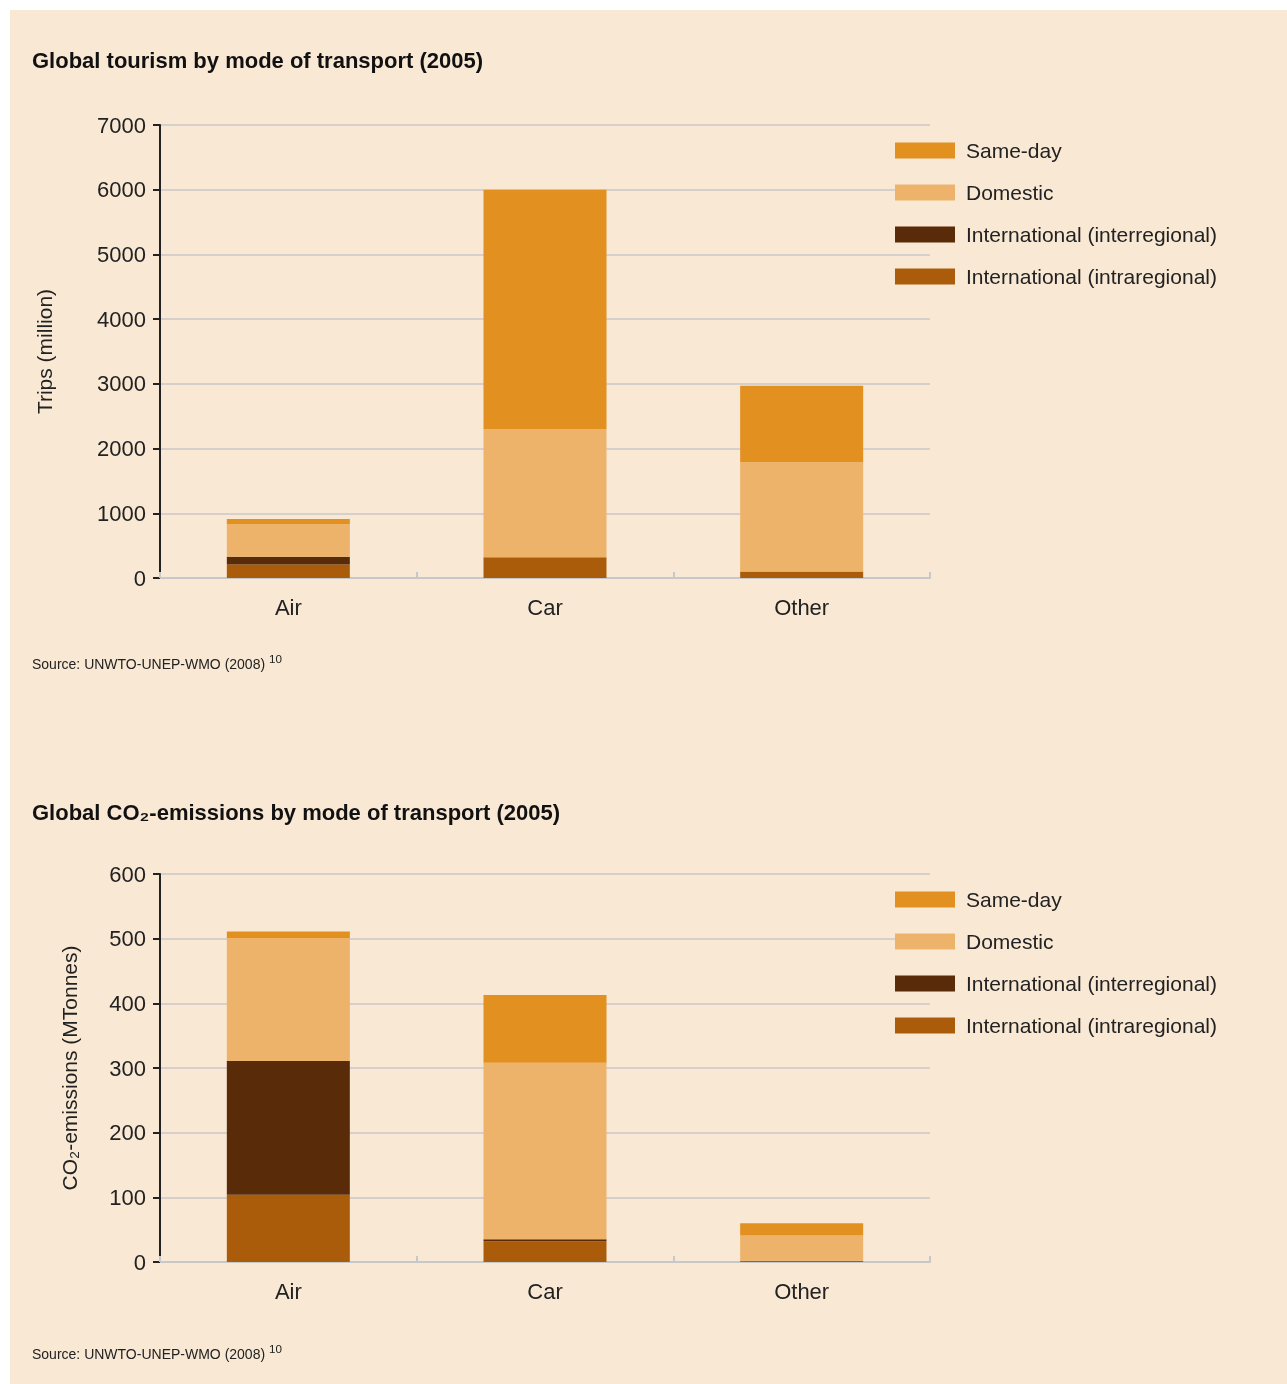 This screenshot has height=1384, width=1287. Describe the element at coordinates (127, 1197) in the screenshot. I see `y-tick-label: 100` at that location.